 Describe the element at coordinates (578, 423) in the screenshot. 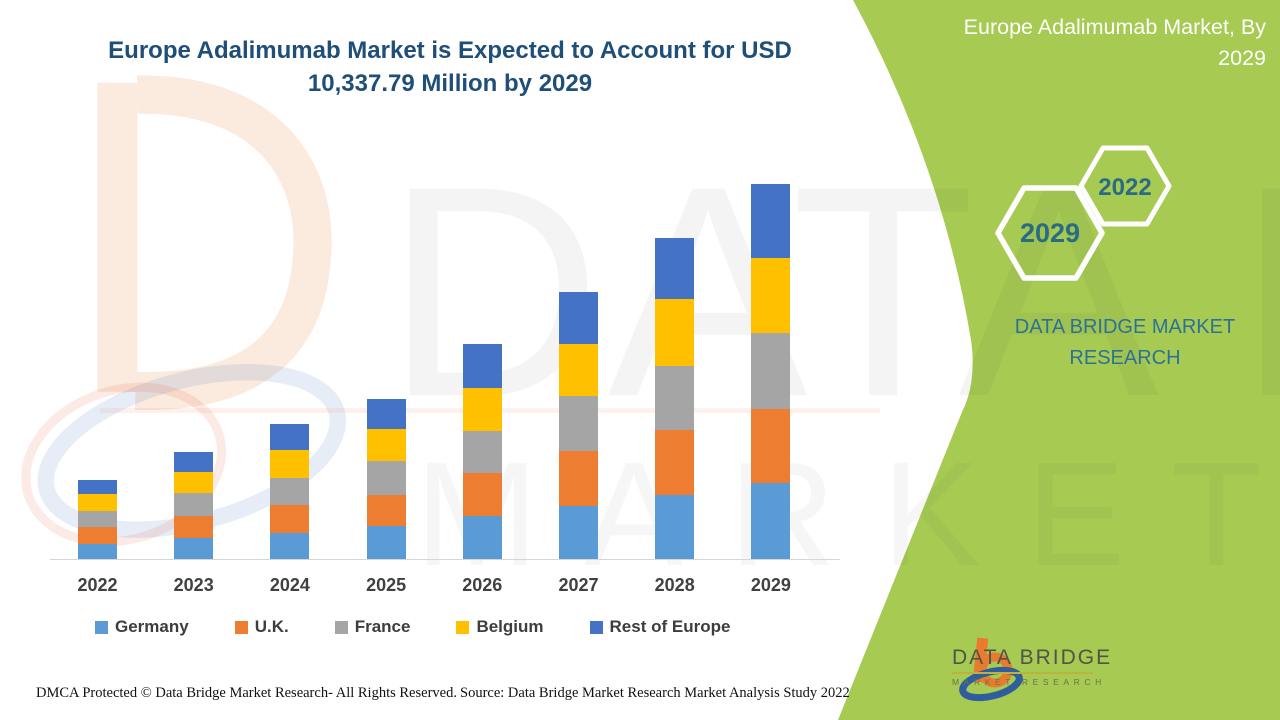

I see `bar-segment-2027-france` at that location.